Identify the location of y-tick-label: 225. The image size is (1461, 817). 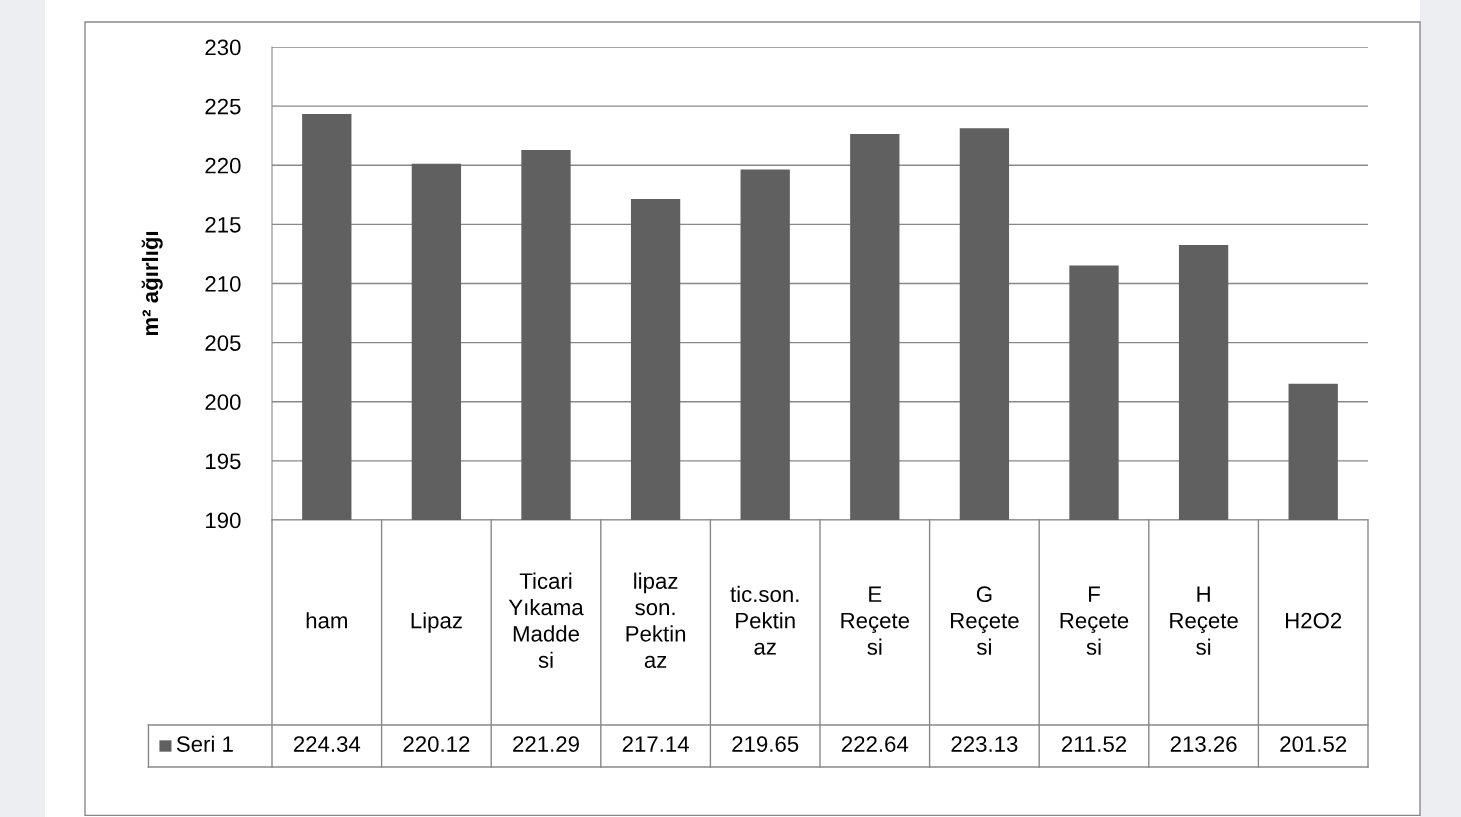
(223, 106).